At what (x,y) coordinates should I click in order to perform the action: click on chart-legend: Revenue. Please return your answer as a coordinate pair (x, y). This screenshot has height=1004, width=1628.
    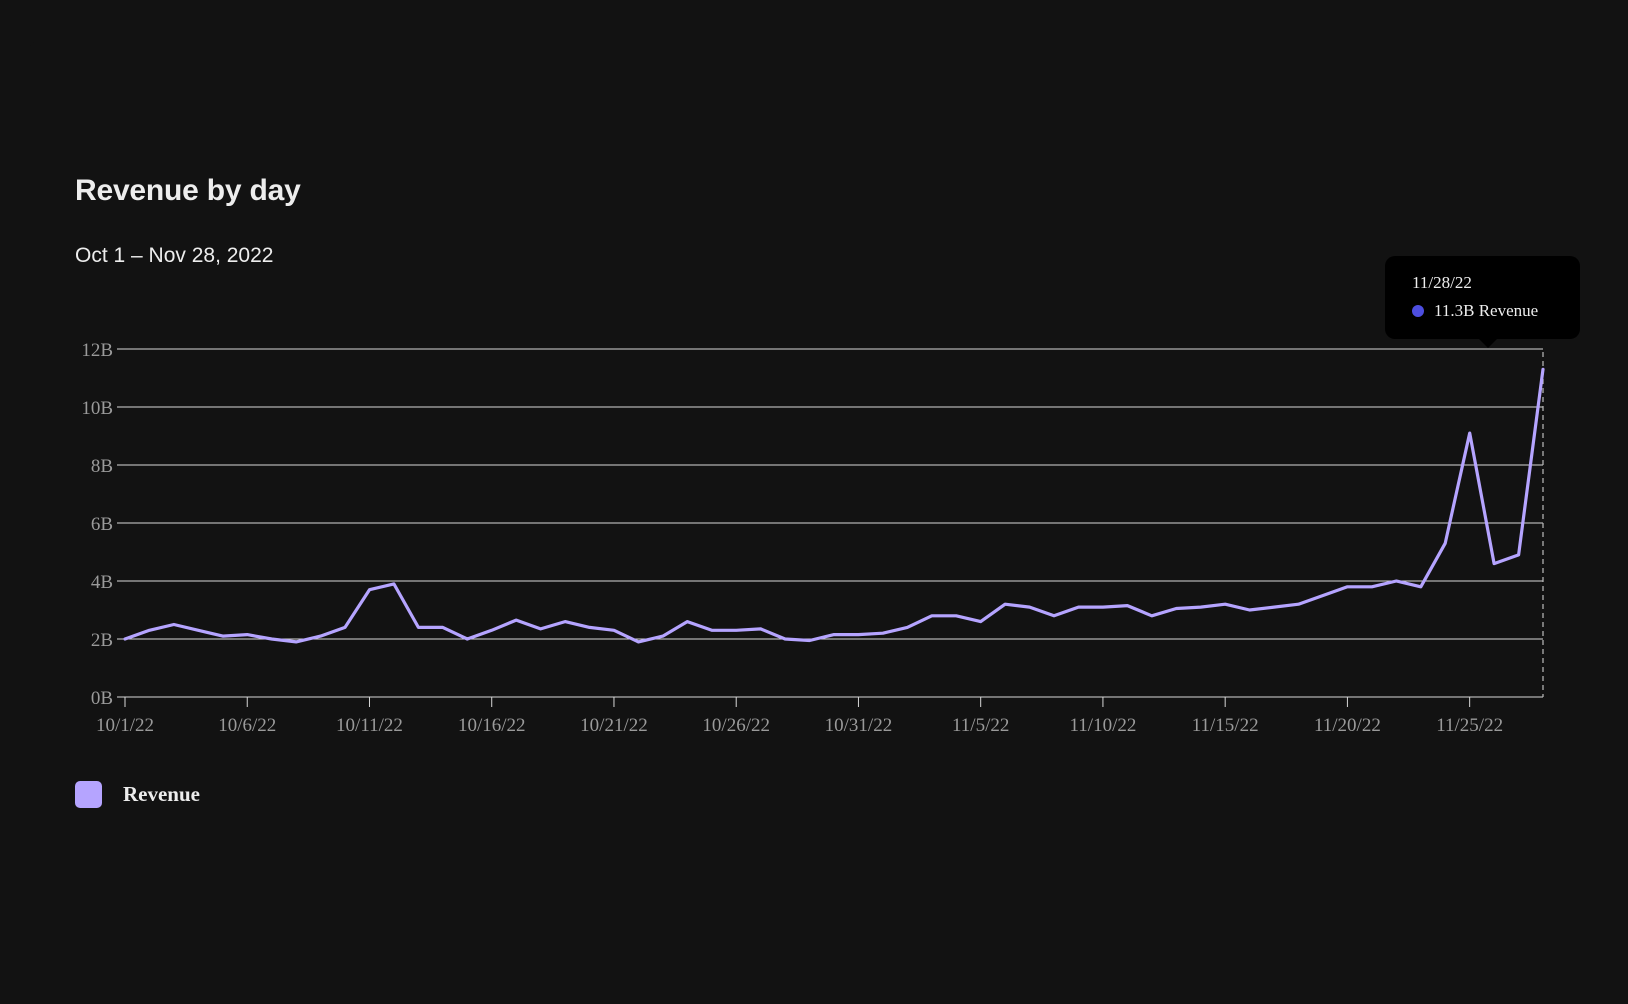
    Looking at the image, I should click on (137, 794).